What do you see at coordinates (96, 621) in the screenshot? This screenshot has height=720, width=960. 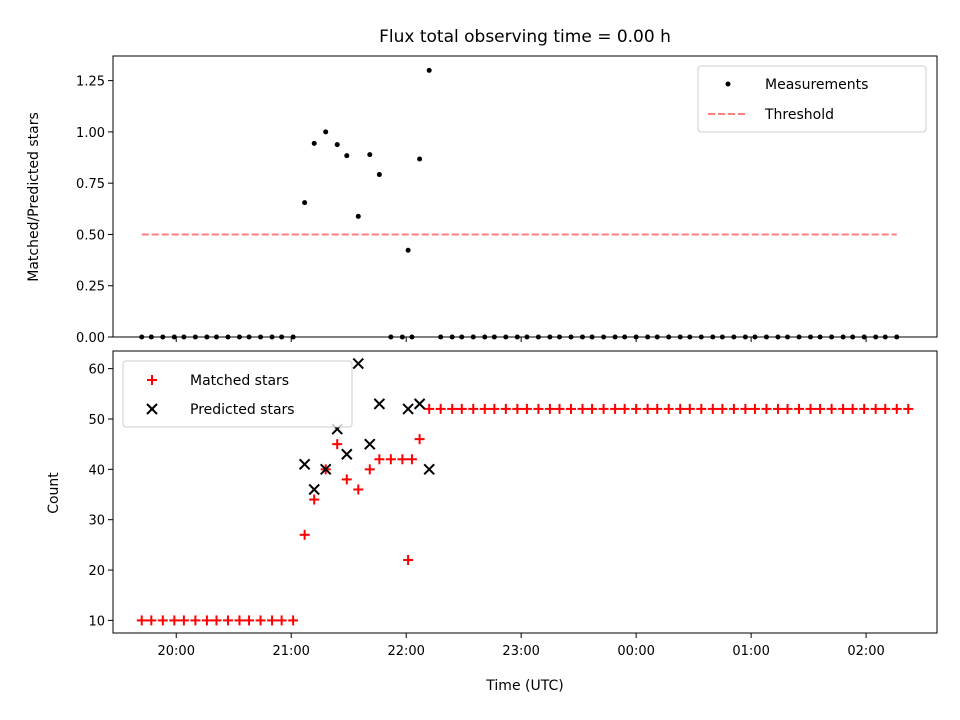 I see `bottom-y-tick-label: 10` at bounding box center [96, 621].